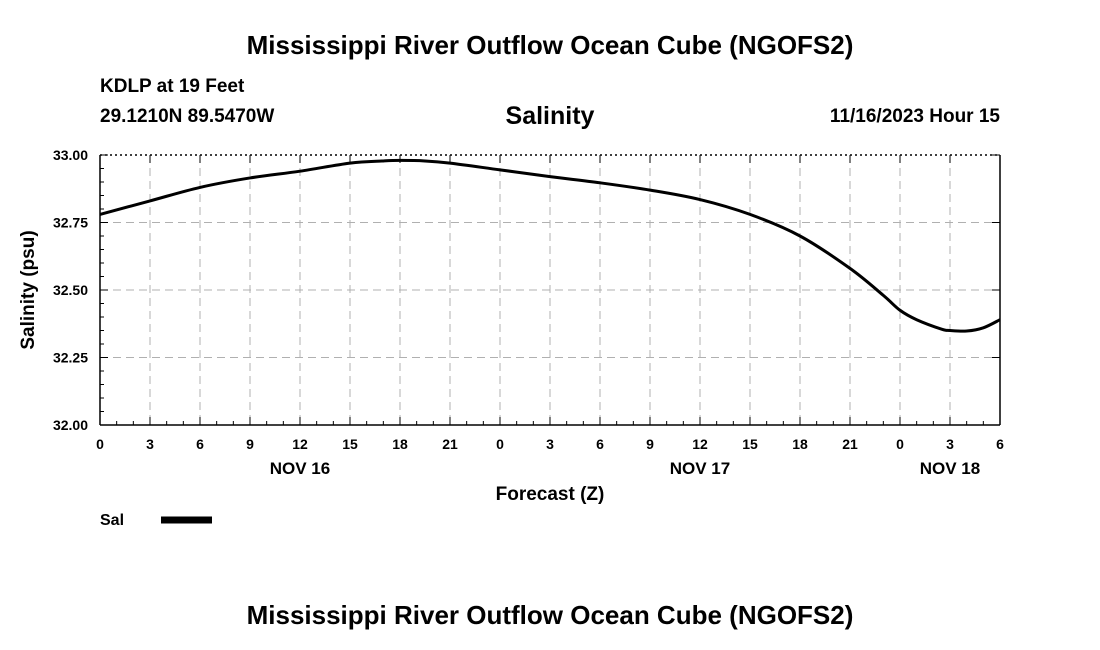 This screenshot has width=1100, height=650. What do you see at coordinates (172, 86) in the screenshot?
I see `station-label: KDLP at 19 Feet` at bounding box center [172, 86].